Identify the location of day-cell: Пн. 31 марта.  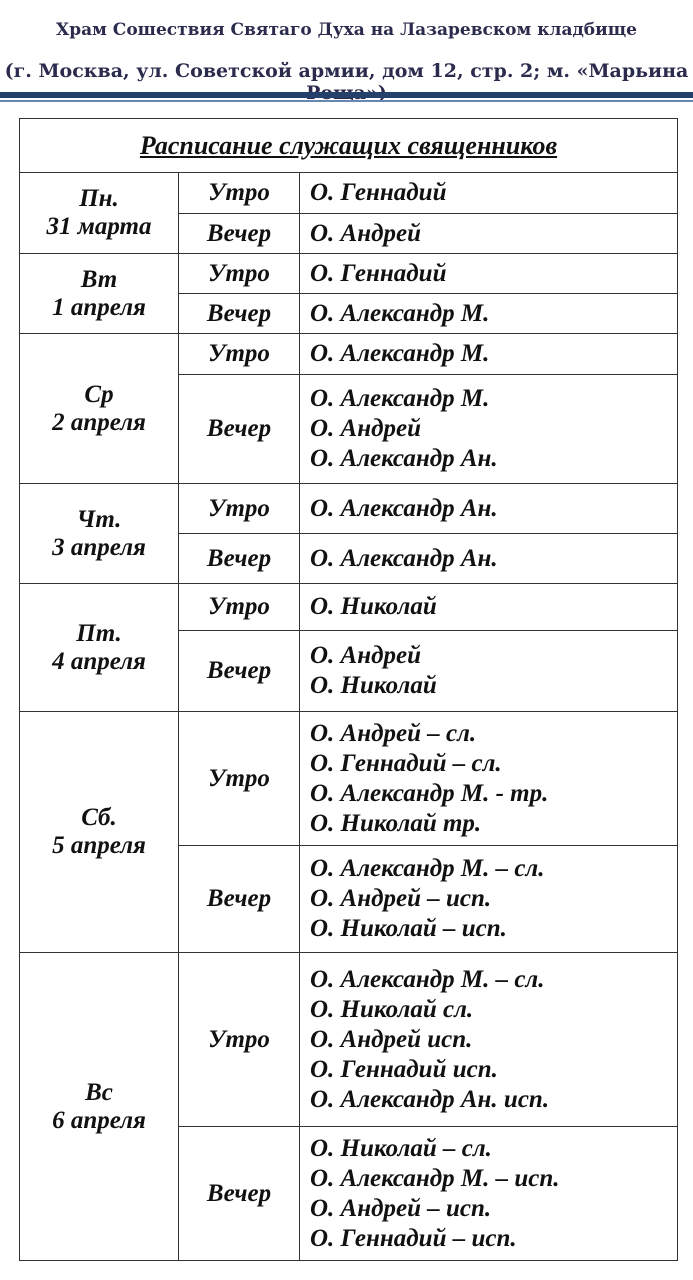
(99, 213).